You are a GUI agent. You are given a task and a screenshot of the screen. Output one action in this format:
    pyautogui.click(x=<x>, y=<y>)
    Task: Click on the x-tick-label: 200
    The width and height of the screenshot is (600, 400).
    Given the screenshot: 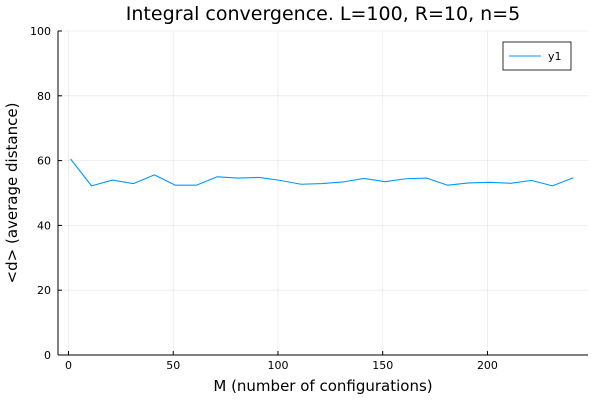 What is the action you would take?
    pyautogui.click(x=487, y=365)
    